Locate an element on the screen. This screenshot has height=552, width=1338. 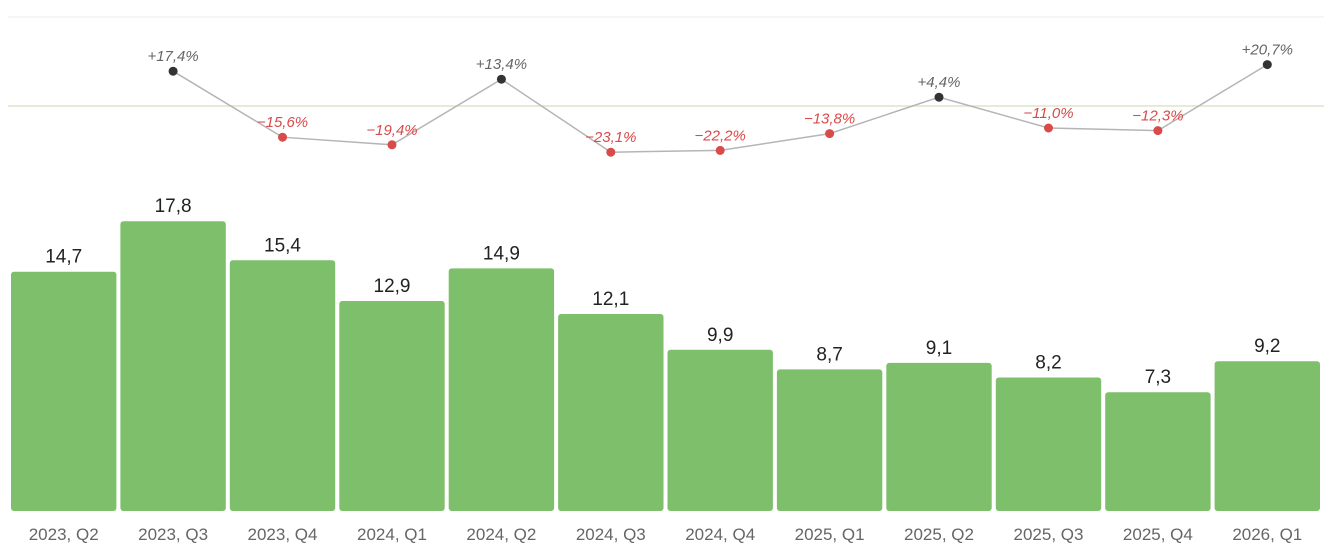
bar-value-label-4: 14,9 is located at coordinates (501, 253).